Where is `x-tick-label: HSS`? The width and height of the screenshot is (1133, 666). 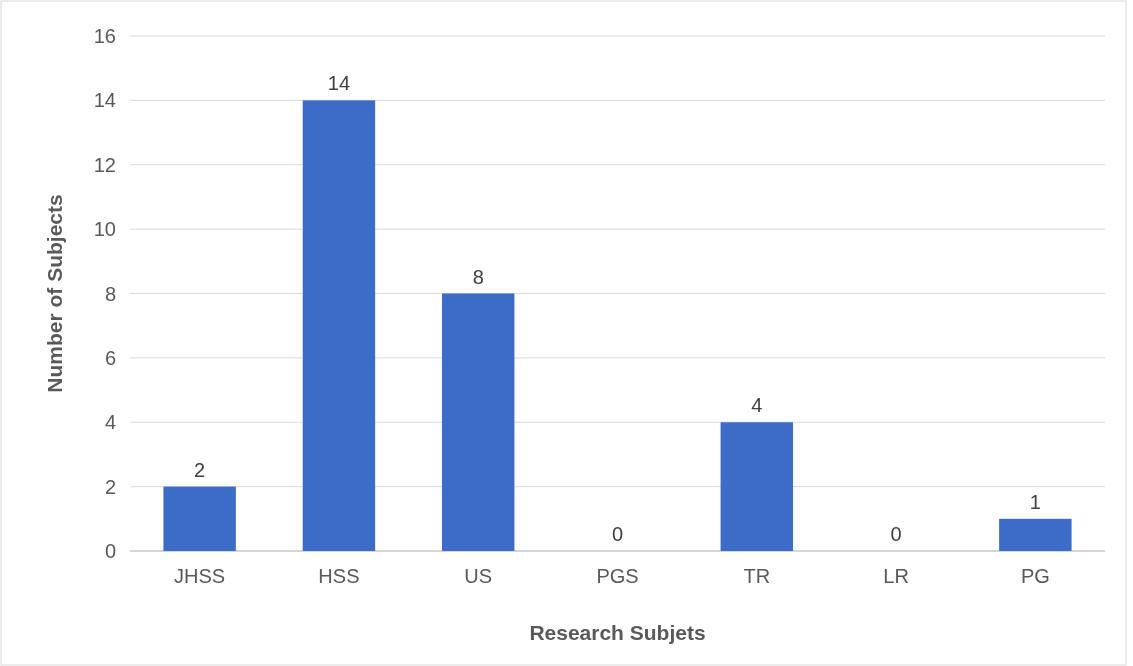
x-tick-label: HSS is located at coordinates (339, 576).